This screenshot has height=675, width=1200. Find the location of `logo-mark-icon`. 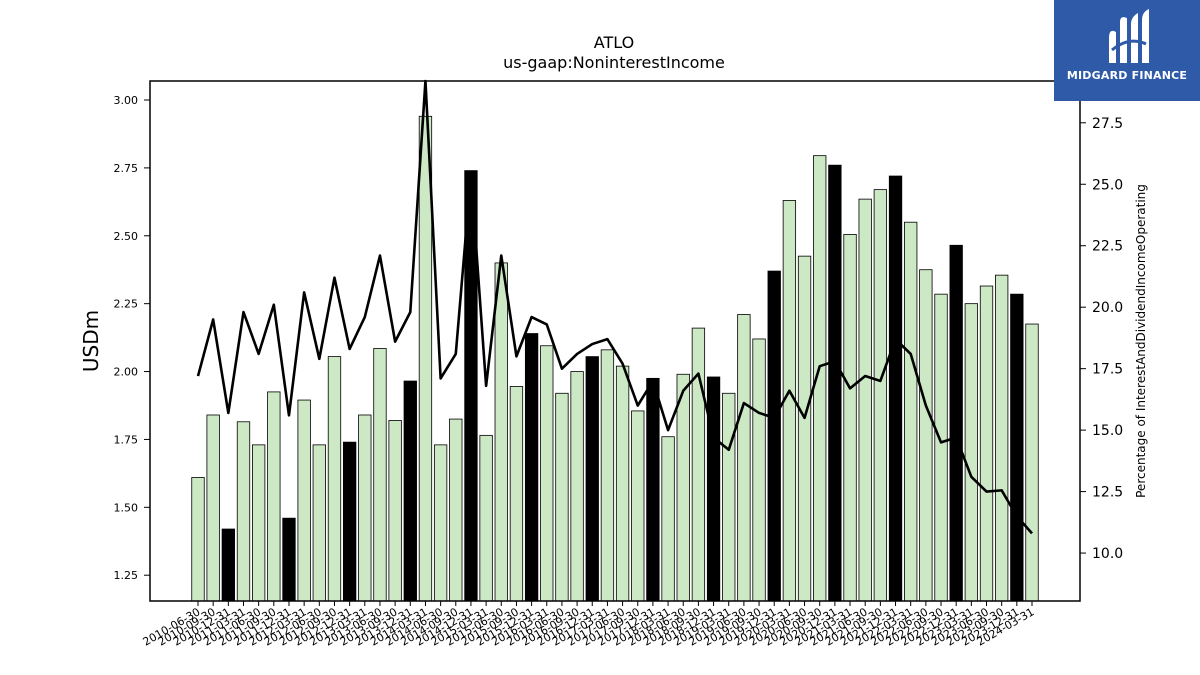

logo-mark-icon is located at coordinates (1129, 36).